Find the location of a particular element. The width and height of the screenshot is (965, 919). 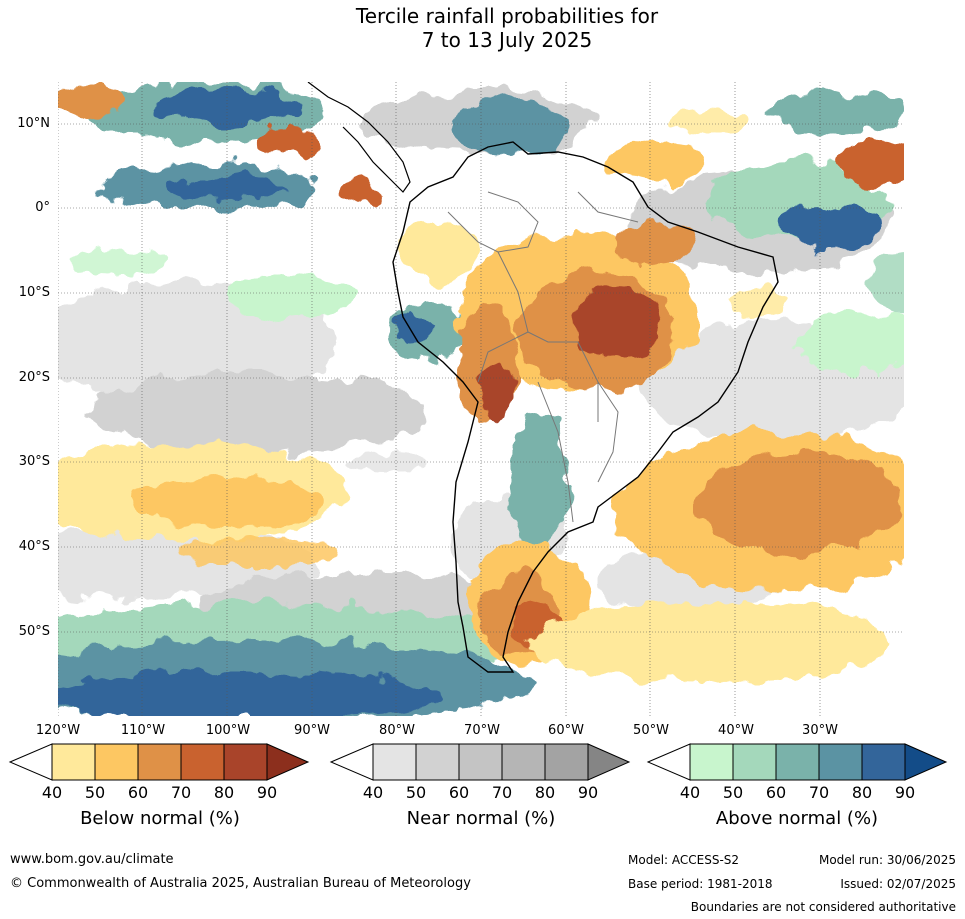

above-normal-tick-label: 90 is located at coordinates (905, 792).